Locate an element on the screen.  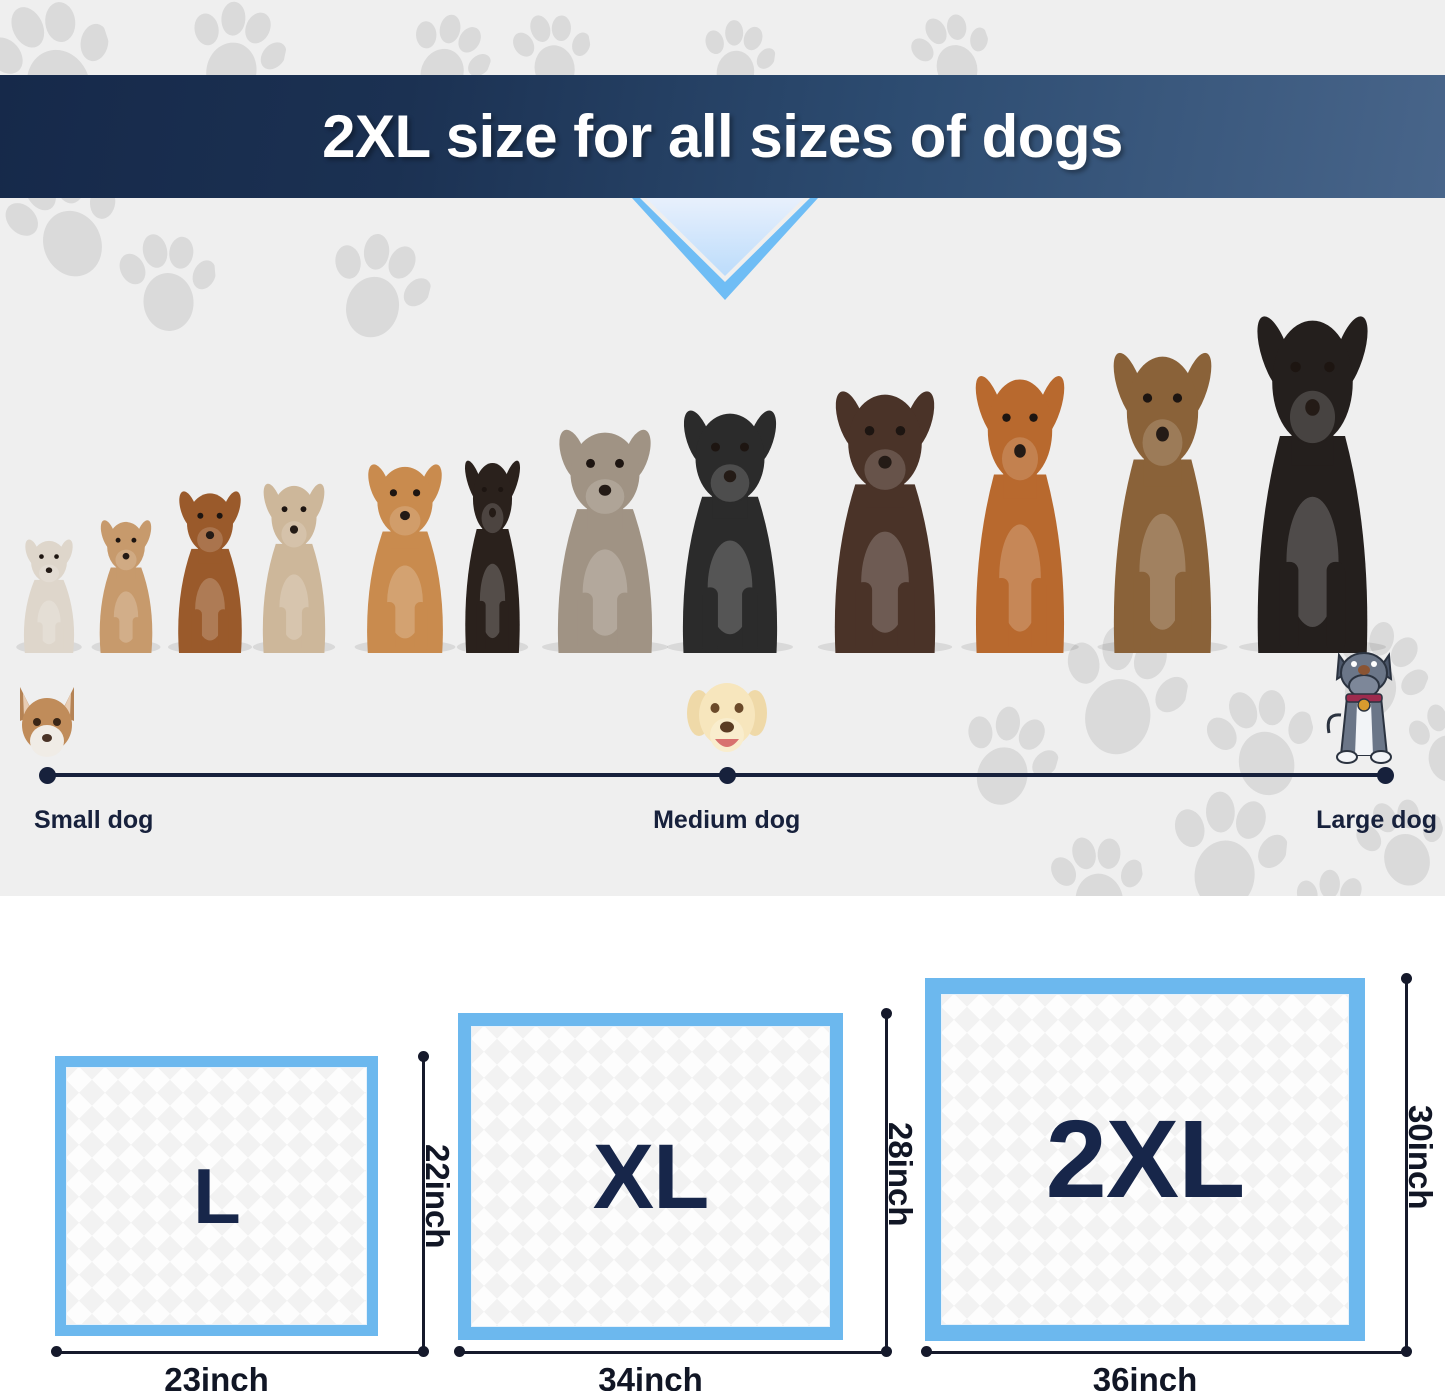
pad-size-label: 2XL is located at coordinates (1145, 1159).